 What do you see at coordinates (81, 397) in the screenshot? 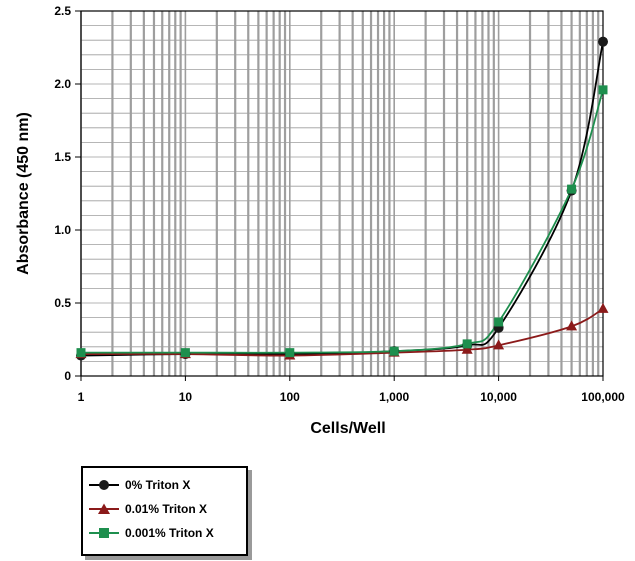
I see `x-tick-label: 1` at bounding box center [81, 397].